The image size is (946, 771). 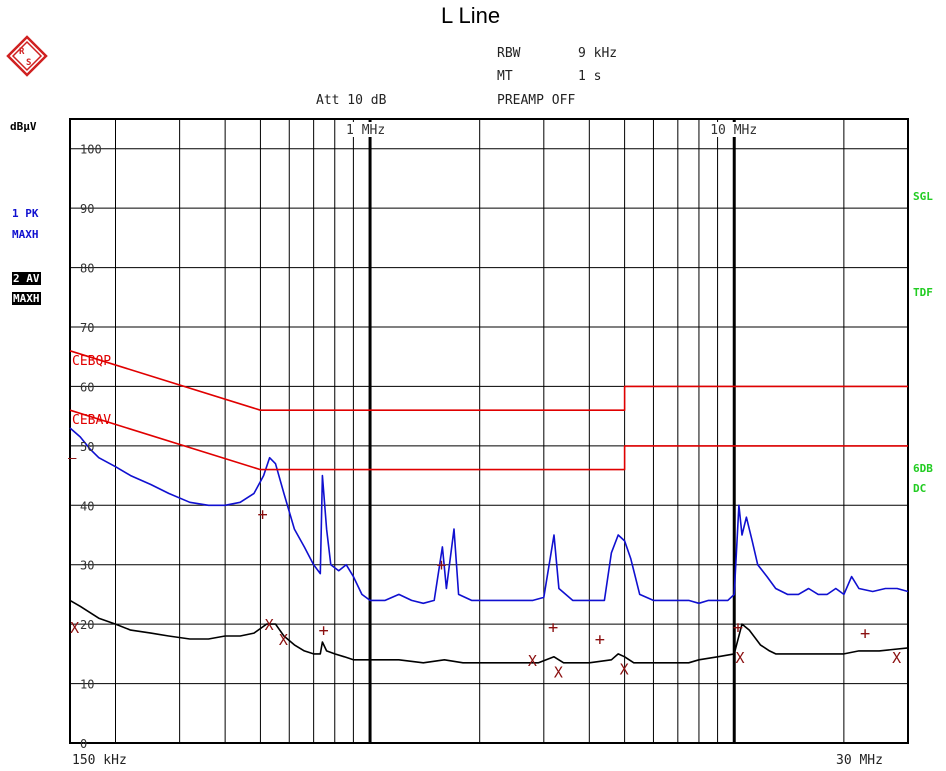 I want to click on y-tick-label: 50, so click(x=87, y=447).